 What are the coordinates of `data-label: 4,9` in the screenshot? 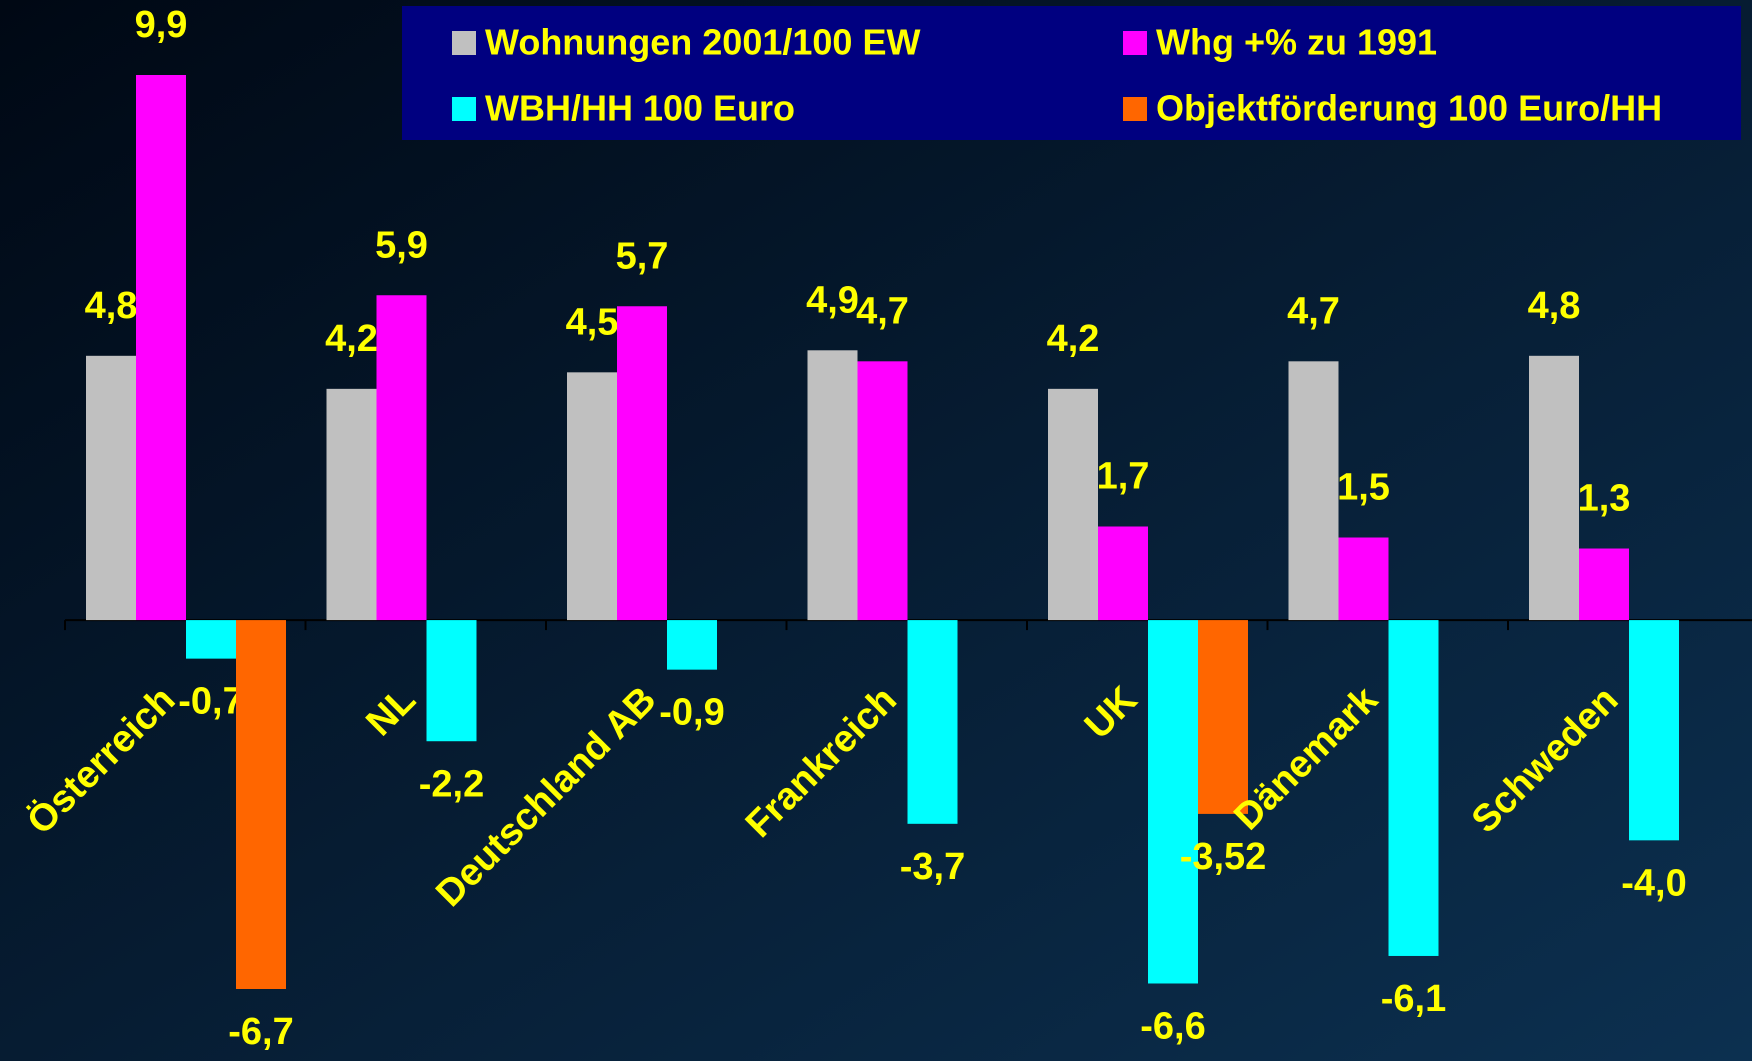 It's located at (832, 300).